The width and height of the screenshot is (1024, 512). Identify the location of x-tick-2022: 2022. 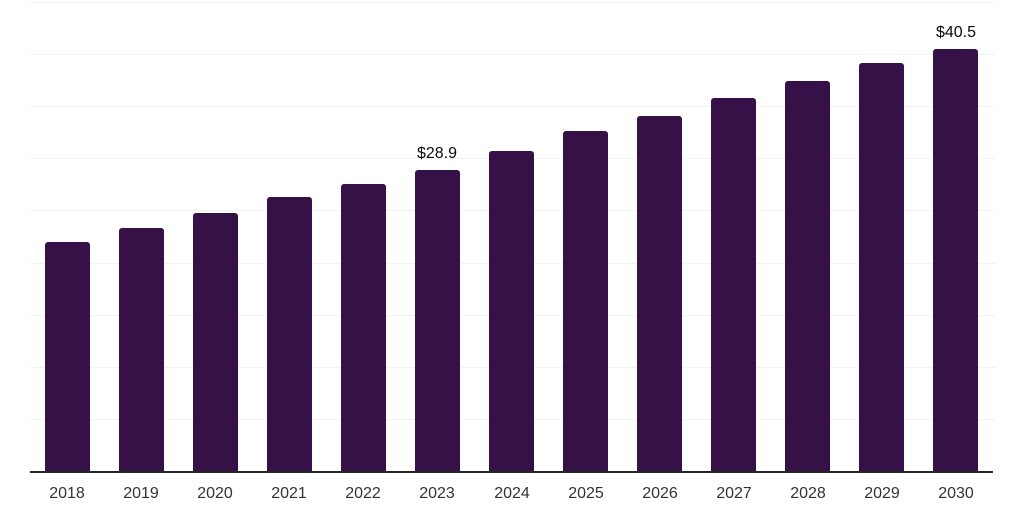
(363, 493).